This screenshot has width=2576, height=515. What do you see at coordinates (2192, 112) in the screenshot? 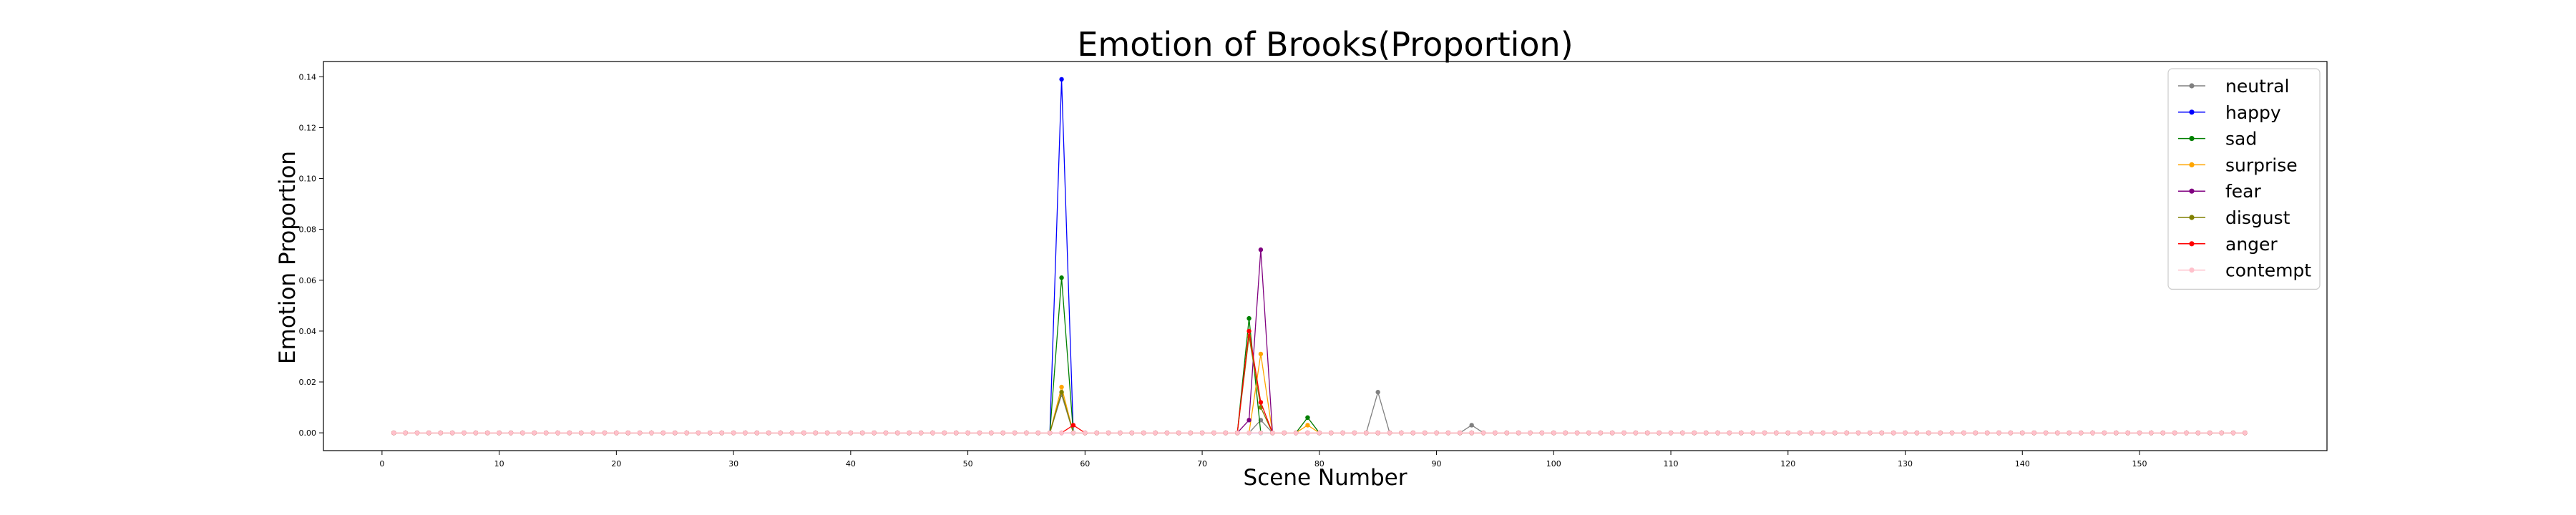
I see `legend-marker-happy` at bounding box center [2192, 112].